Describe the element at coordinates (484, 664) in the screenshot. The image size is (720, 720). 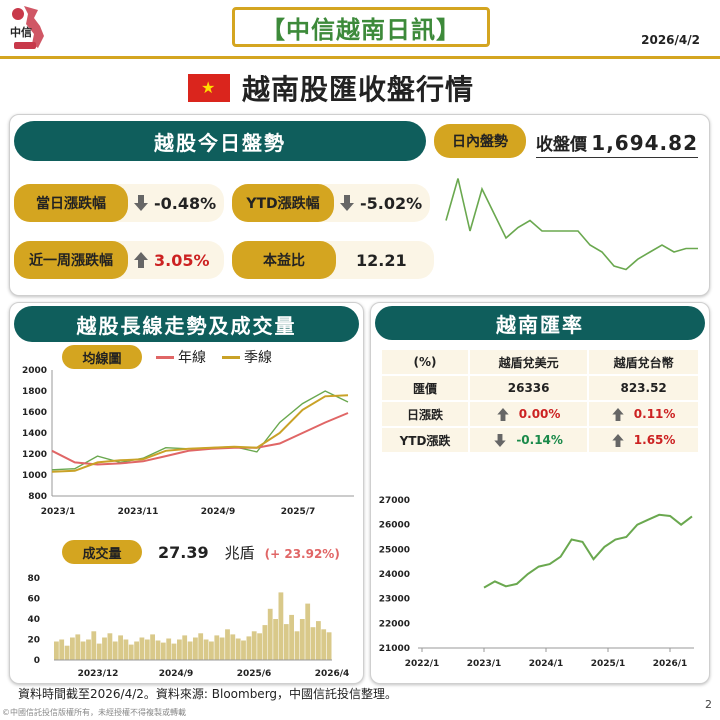
I see `x-tick-label: 2023/1` at that location.